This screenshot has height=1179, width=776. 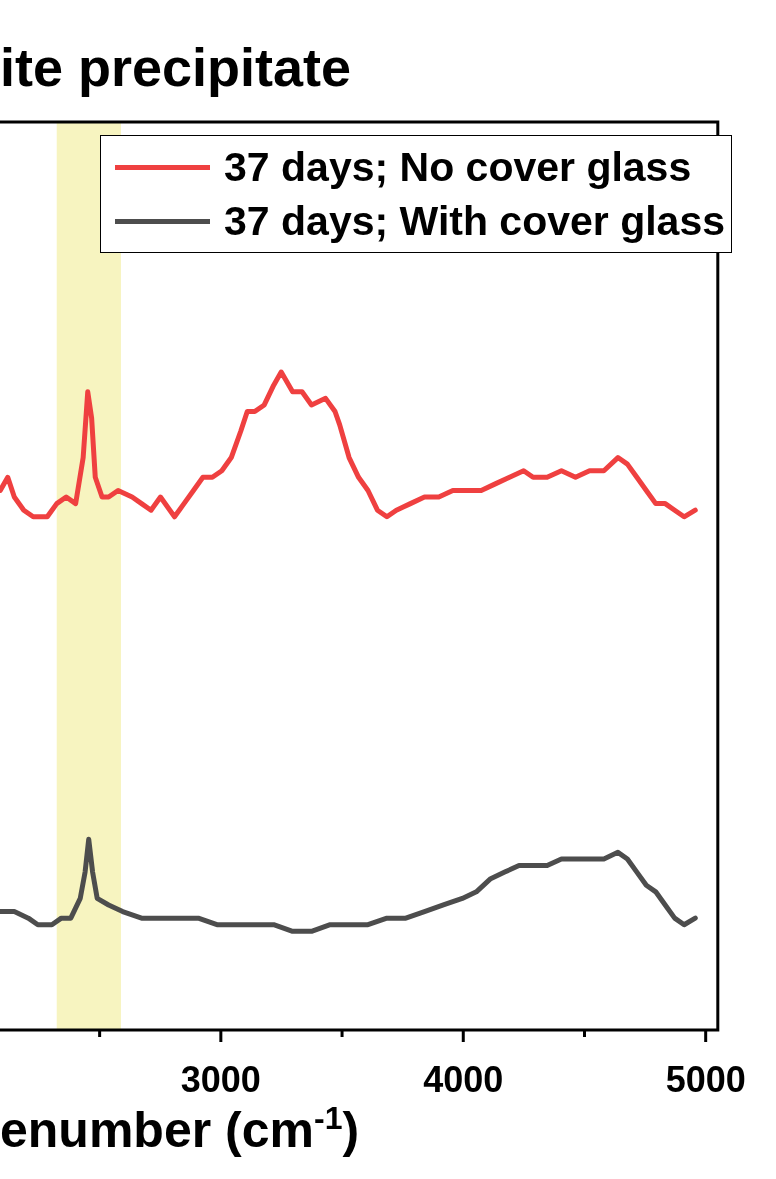 What do you see at coordinates (220, 1079) in the screenshot?
I see `x-tick-label: 3000` at bounding box center [220, 1079].